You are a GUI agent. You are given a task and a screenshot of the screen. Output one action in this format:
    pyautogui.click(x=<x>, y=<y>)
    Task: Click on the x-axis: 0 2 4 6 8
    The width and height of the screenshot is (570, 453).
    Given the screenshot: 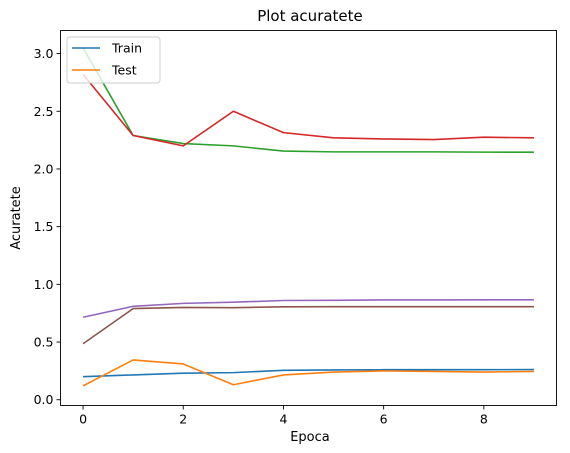 What is the action you would take?
    pyautogui.click(x=283, y=416)
    